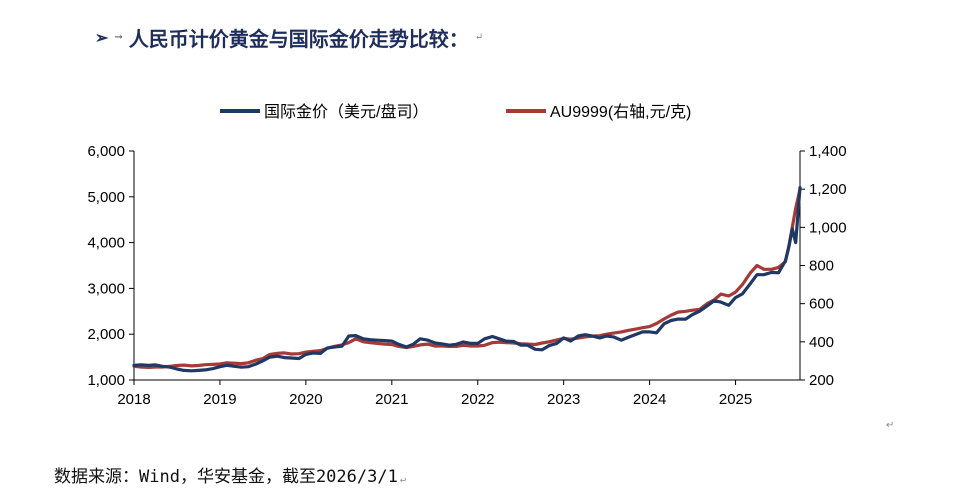 The image size is (976, 499). I want to click on y-left-tick-label: 4,000, so click(106, 243).